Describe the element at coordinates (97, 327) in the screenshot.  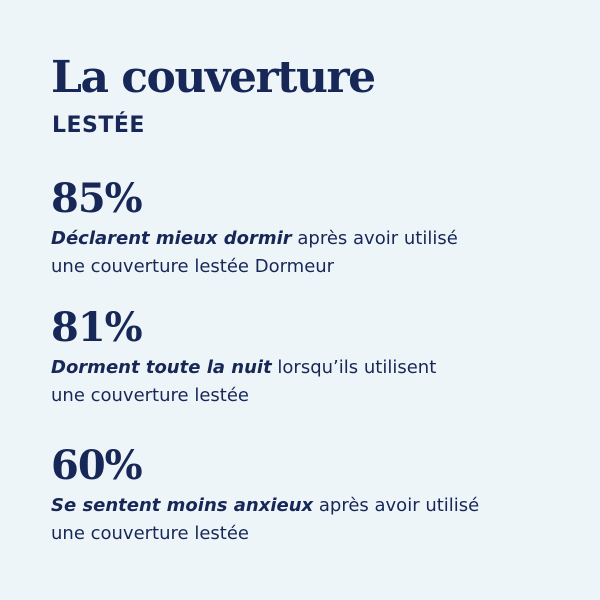
I see `stat-percent: 81%` at that location.